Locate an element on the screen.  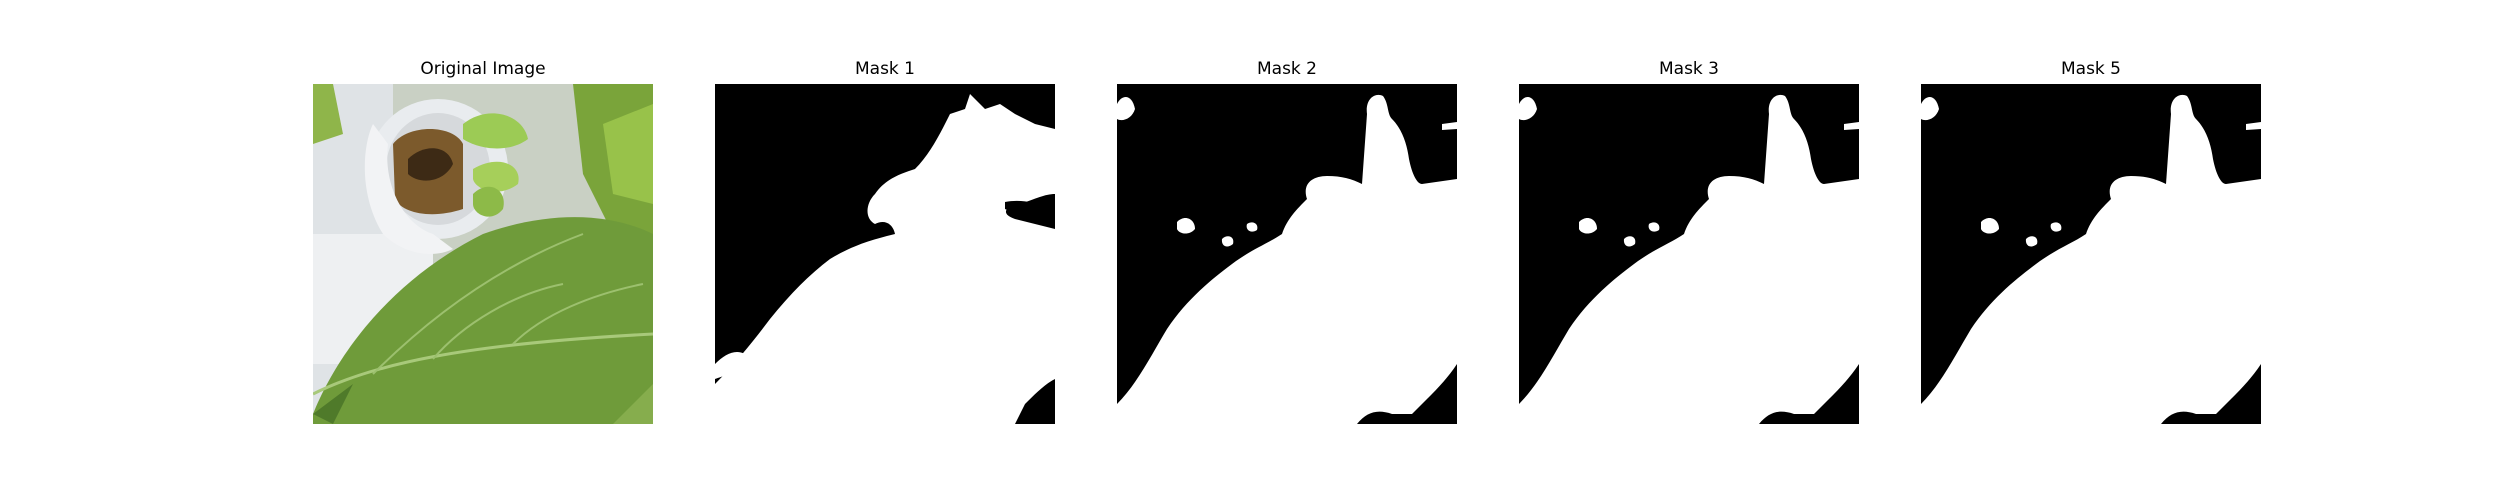
panel-title: Mask 3 is located at coordinates (1688, 69).